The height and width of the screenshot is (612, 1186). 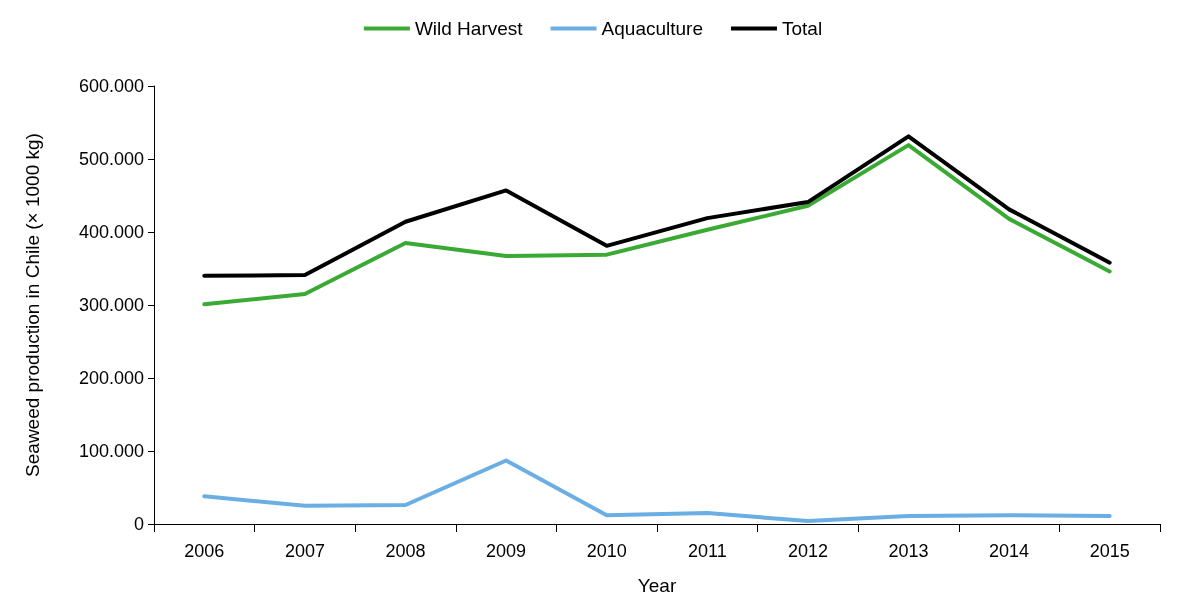 What do you see at coordinates (657, 491) in the screenshot?
I see `line-series` at bounding box center [657, 491].